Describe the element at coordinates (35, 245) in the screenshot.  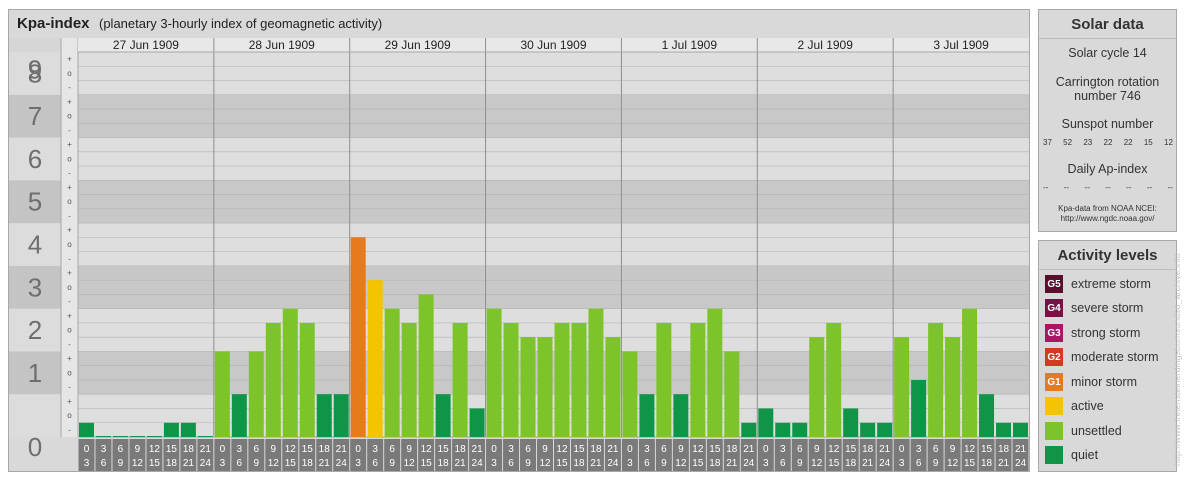
I see `y-tick-label: 4` at that location.